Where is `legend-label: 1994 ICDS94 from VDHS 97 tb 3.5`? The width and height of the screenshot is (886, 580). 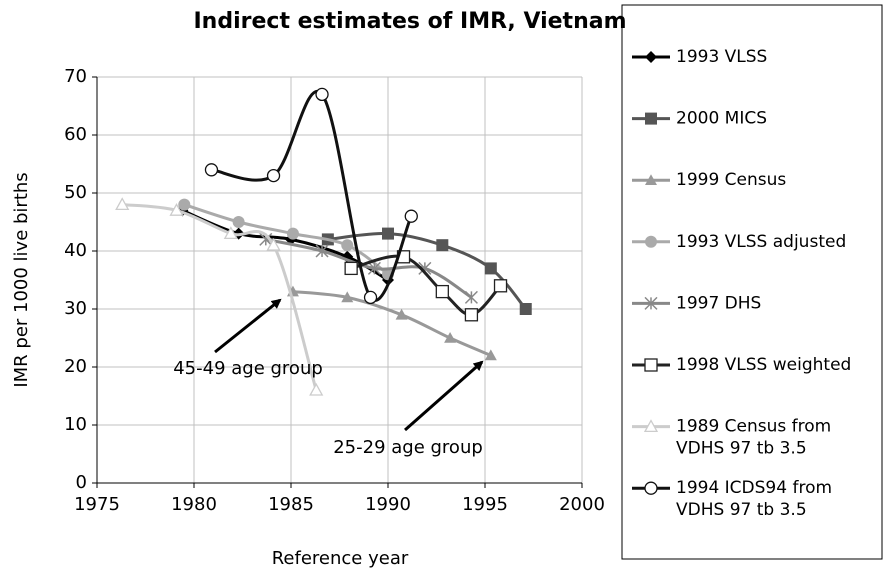
legend-label: 1994 ICDS94 from VDHS 97 tb 3.5 is located at coordinates (754, 499).